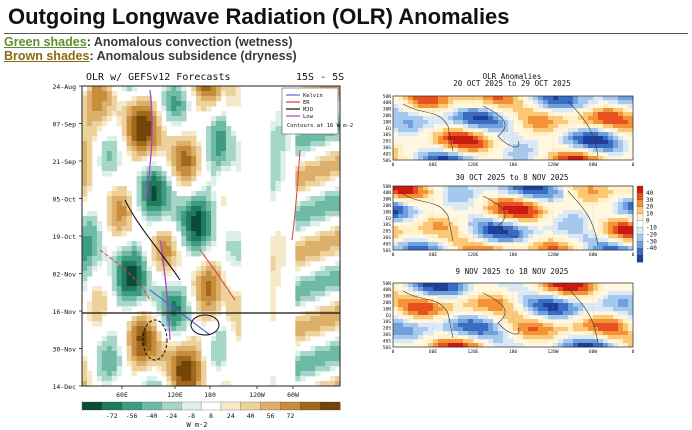 The image size is (692, 430). What do you see at coordinates (271, 416) in the screenshot?
I see `colorbar-label: 56` at bounding box center [271, 416].